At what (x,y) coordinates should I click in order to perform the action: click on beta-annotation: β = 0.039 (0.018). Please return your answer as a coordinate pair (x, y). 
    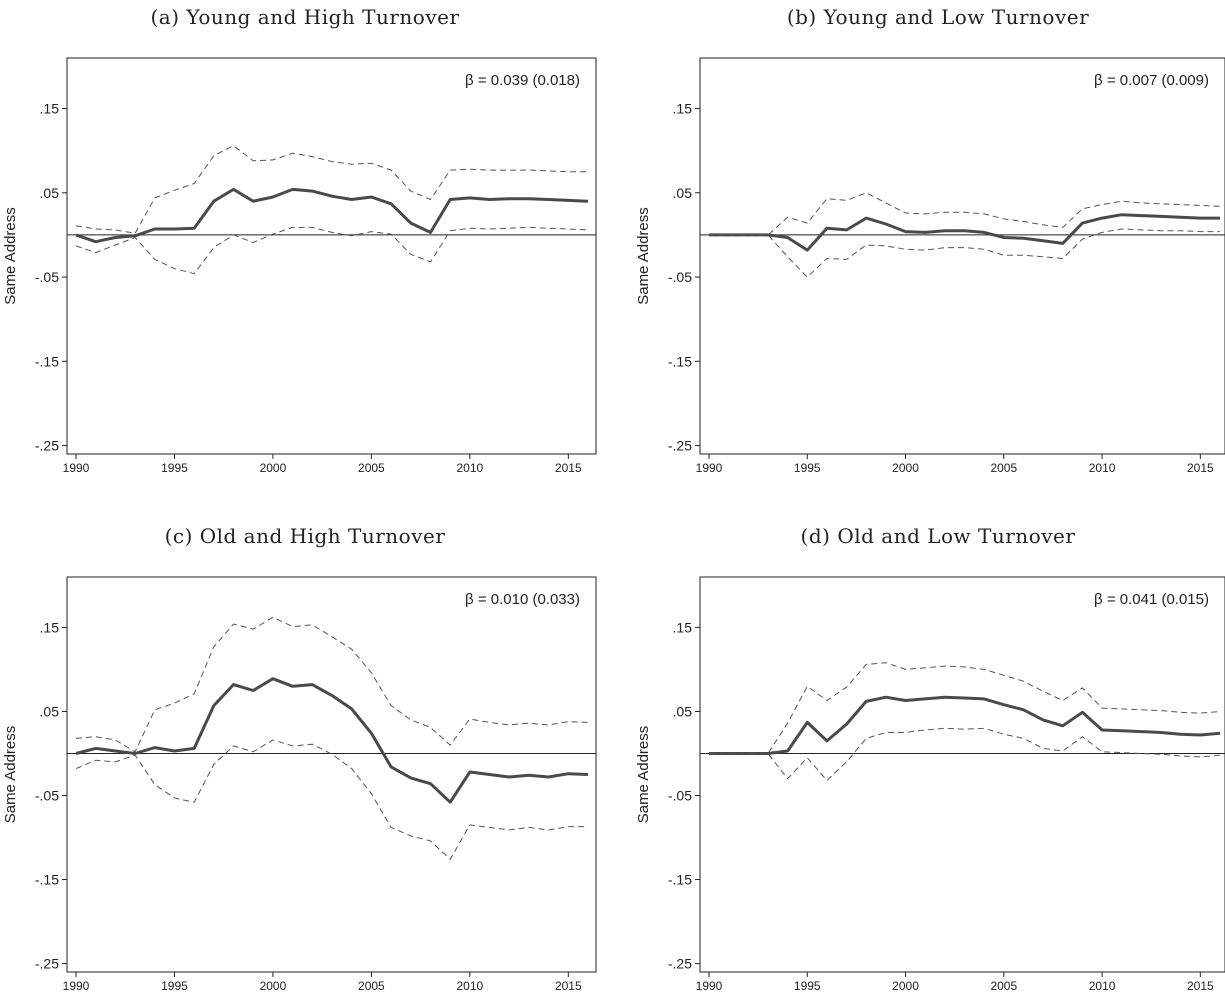
    Looking at the image, I should click on (522, 80).